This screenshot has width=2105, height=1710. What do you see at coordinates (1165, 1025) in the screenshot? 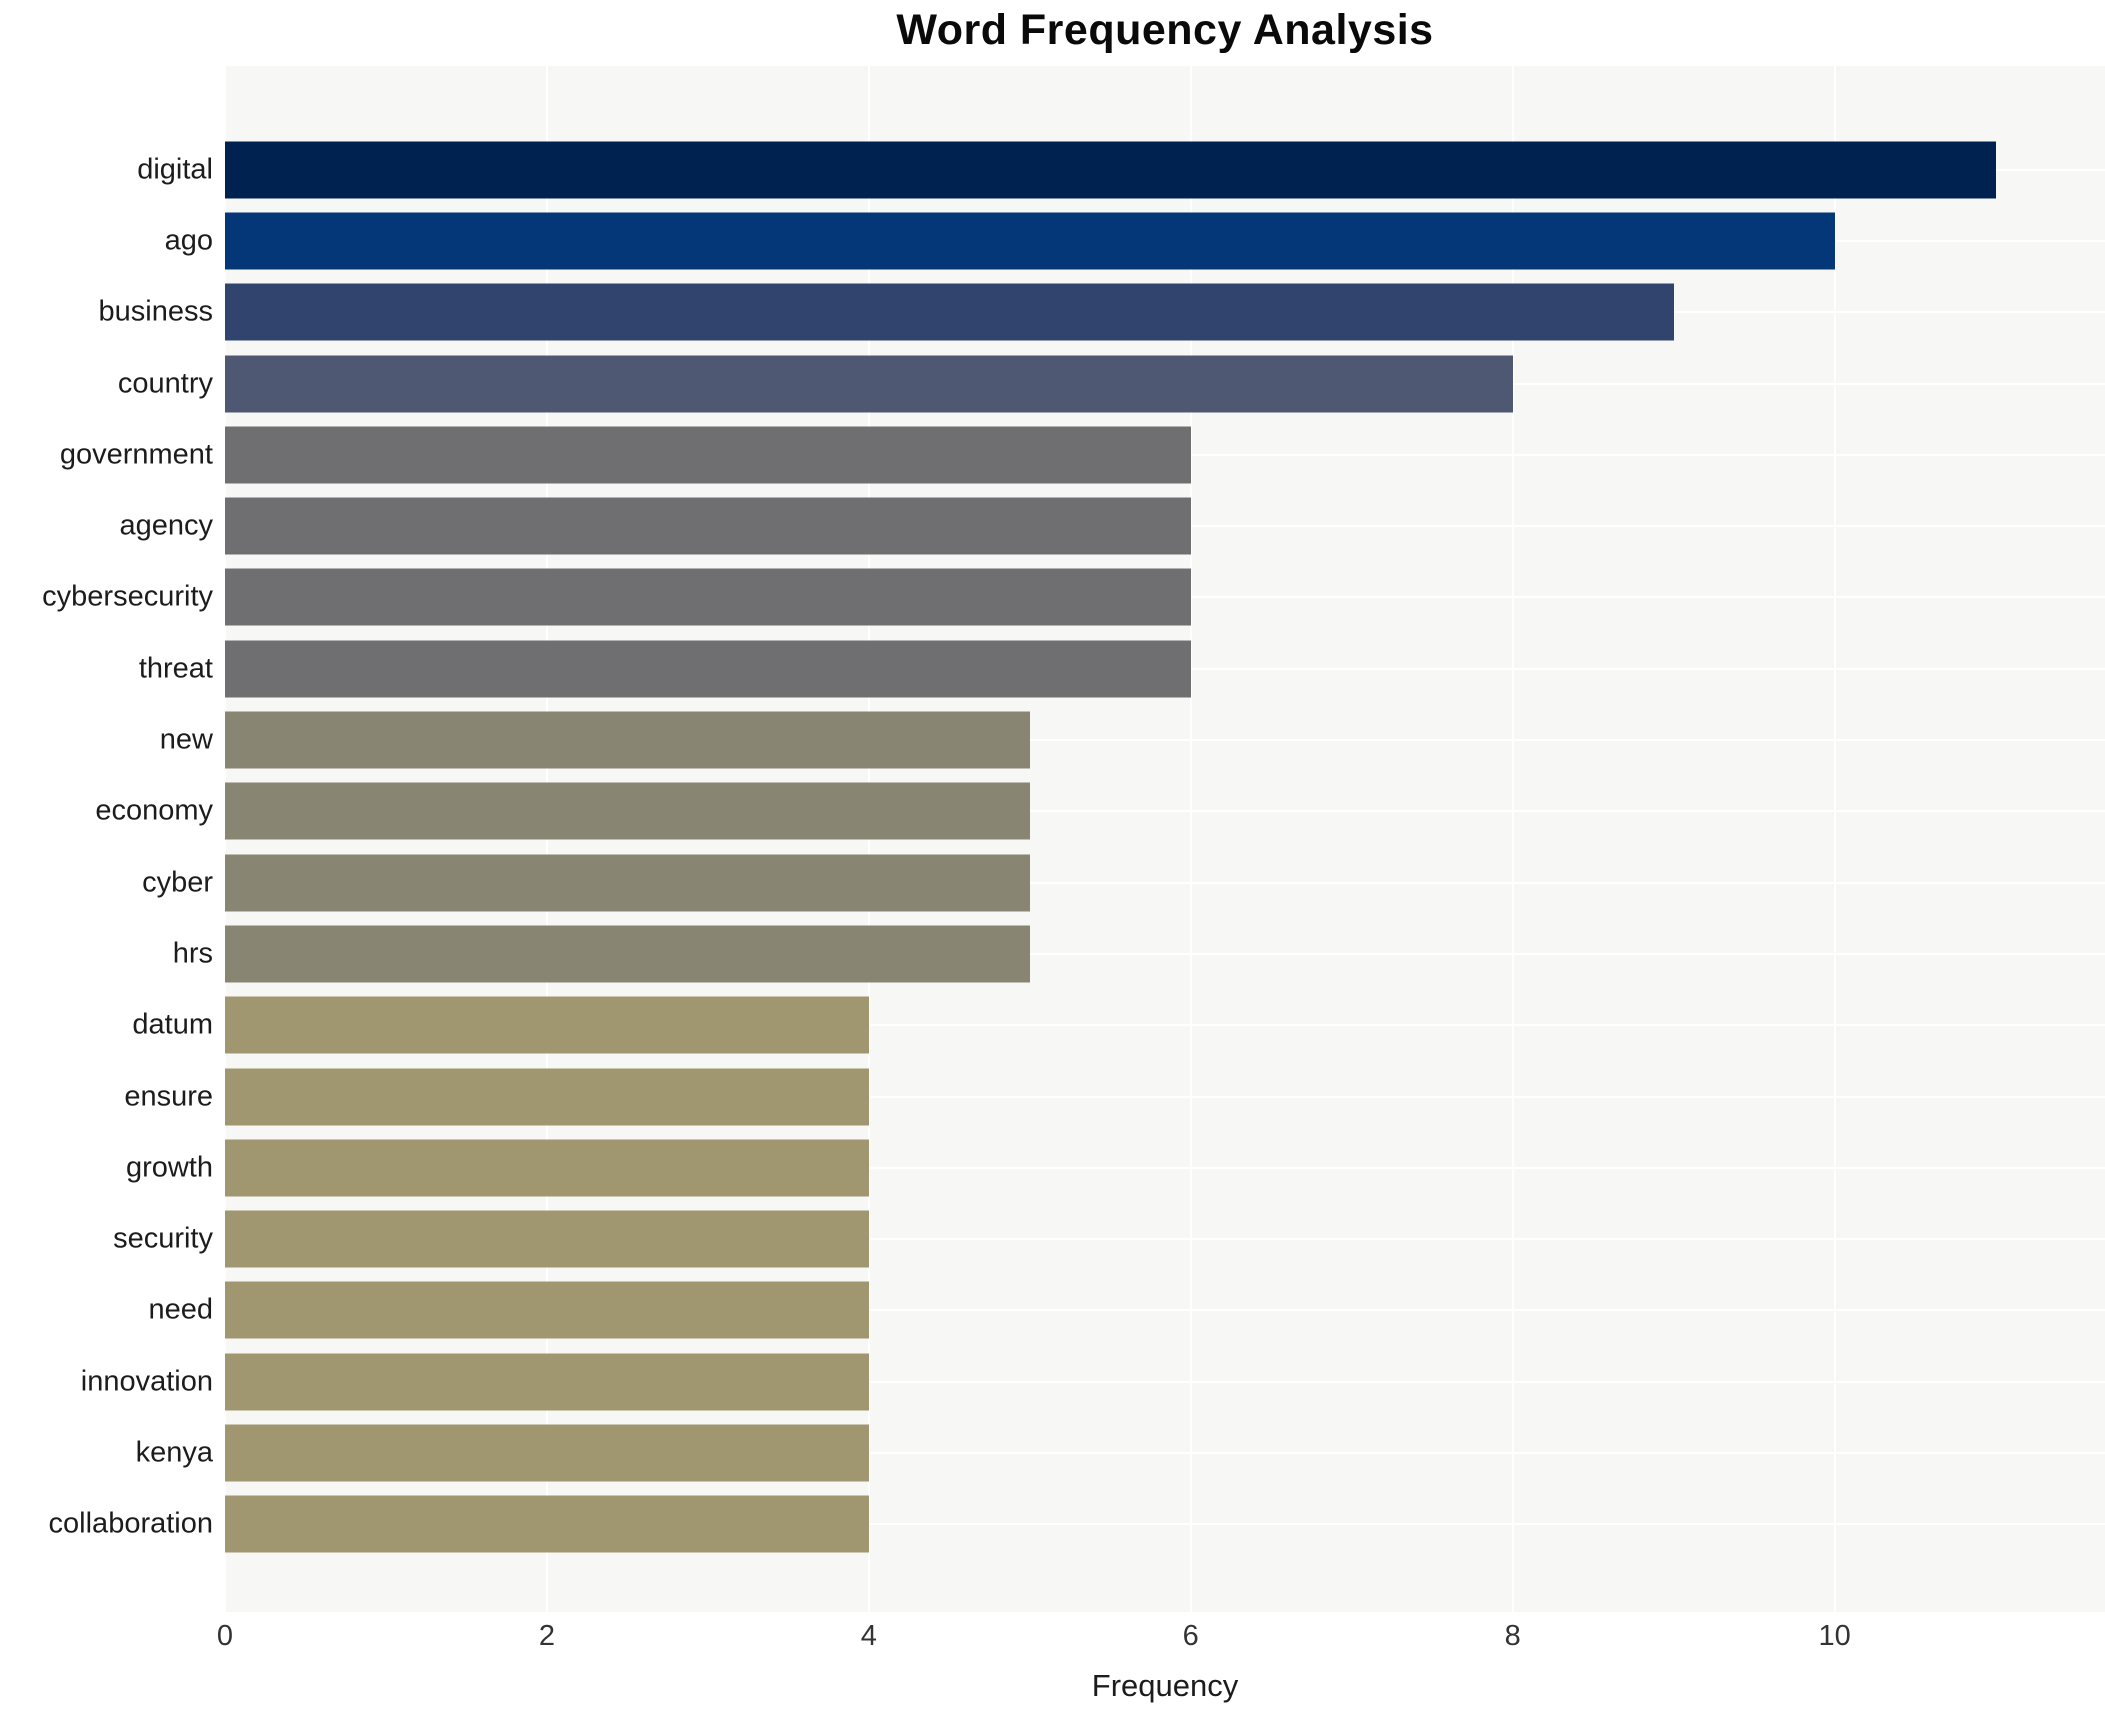
I see `y-gridline-datum` at bounding box center [1165, 1025].